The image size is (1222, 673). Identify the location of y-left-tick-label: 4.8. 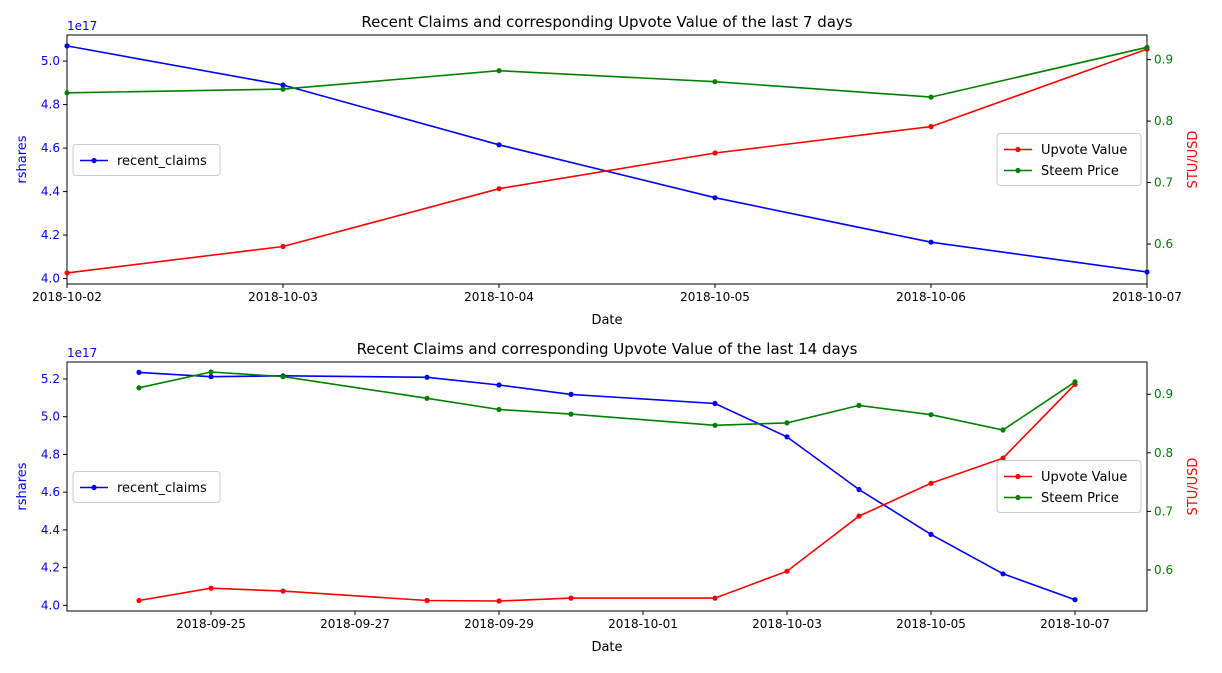
(50, 454).